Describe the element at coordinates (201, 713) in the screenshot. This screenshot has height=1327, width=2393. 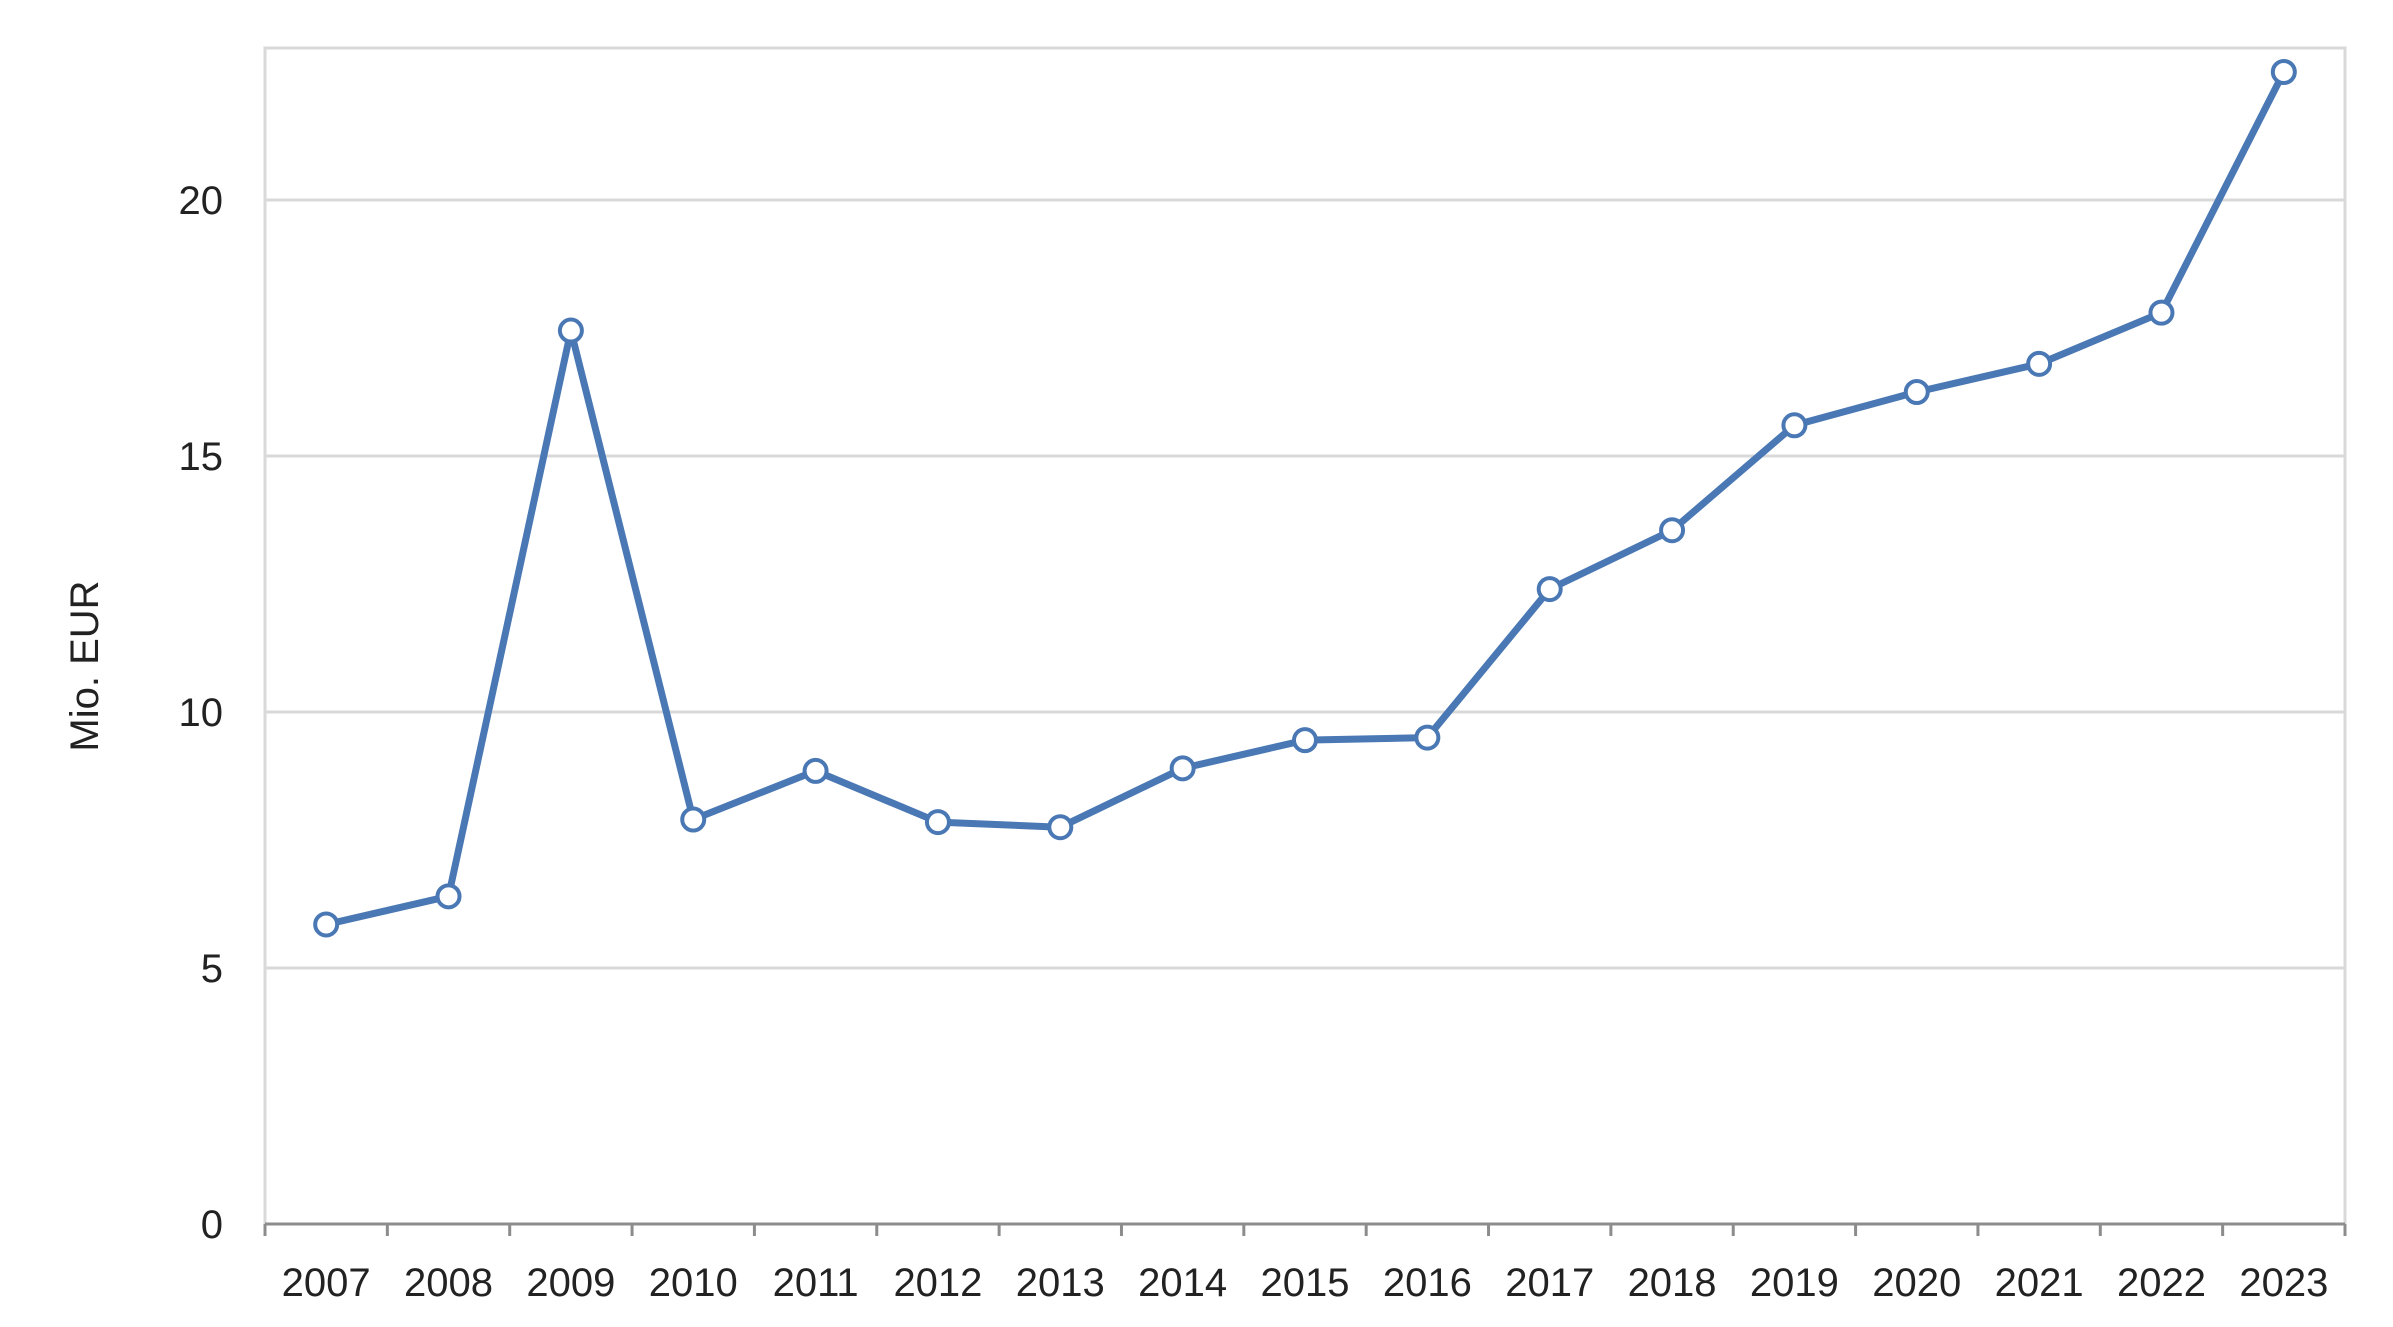
I see `y-tick-label: 10` at that location.